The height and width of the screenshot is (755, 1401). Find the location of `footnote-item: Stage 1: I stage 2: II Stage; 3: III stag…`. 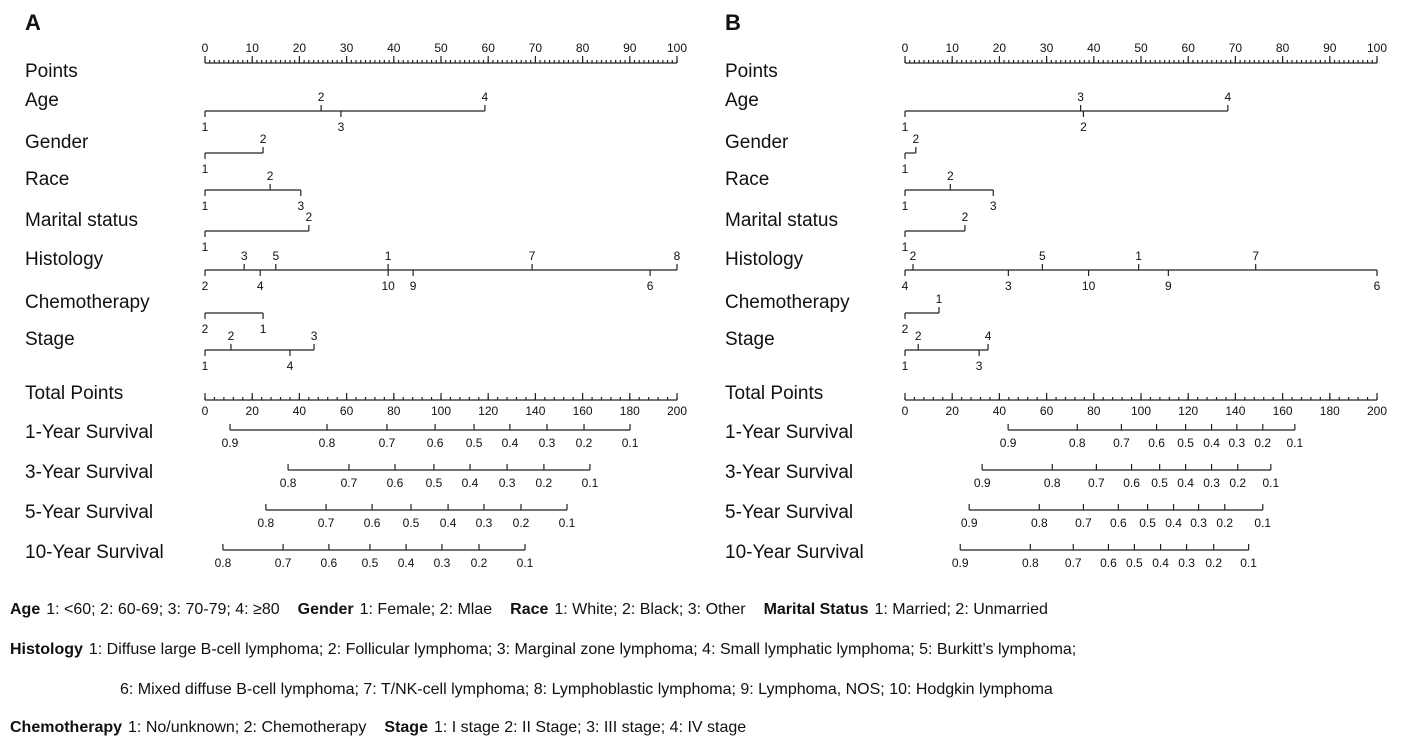

footnote-item: Stage 1: I stage 2: II Stage; 3: III stag… is located at coordinates (565, 727).